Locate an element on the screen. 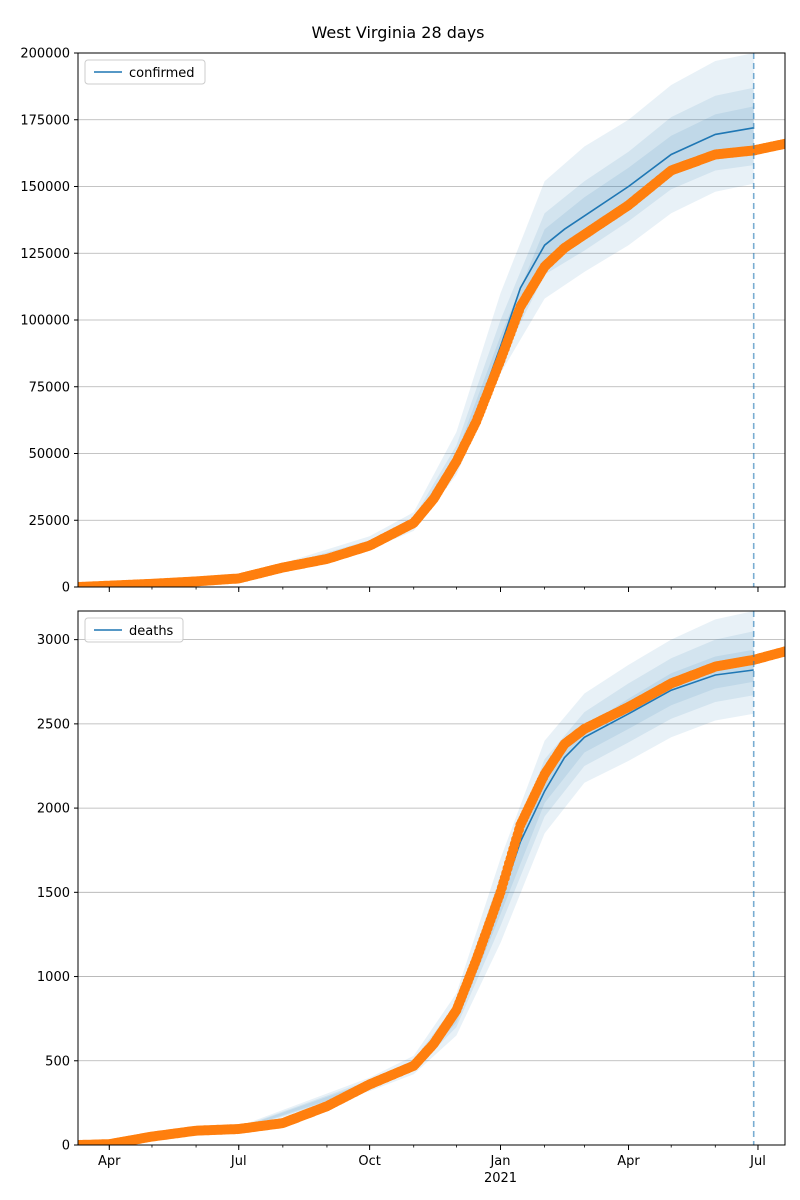 The height and width of the screenshot is (1200, 800). x-year-label: 2021 is located at coordinates (500, 1178).